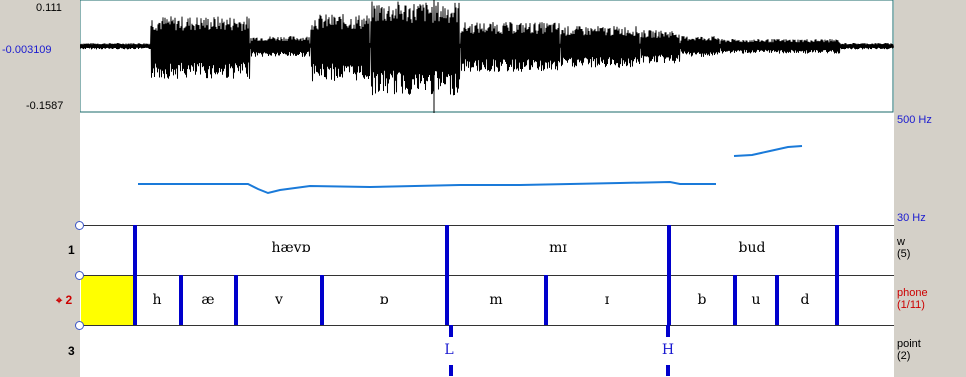 This screenshot has height=377, width=966. Describe the element at coordinates (914, 120) in the screenshot. I see `pitch-top-label: 500 Hz` at that location.